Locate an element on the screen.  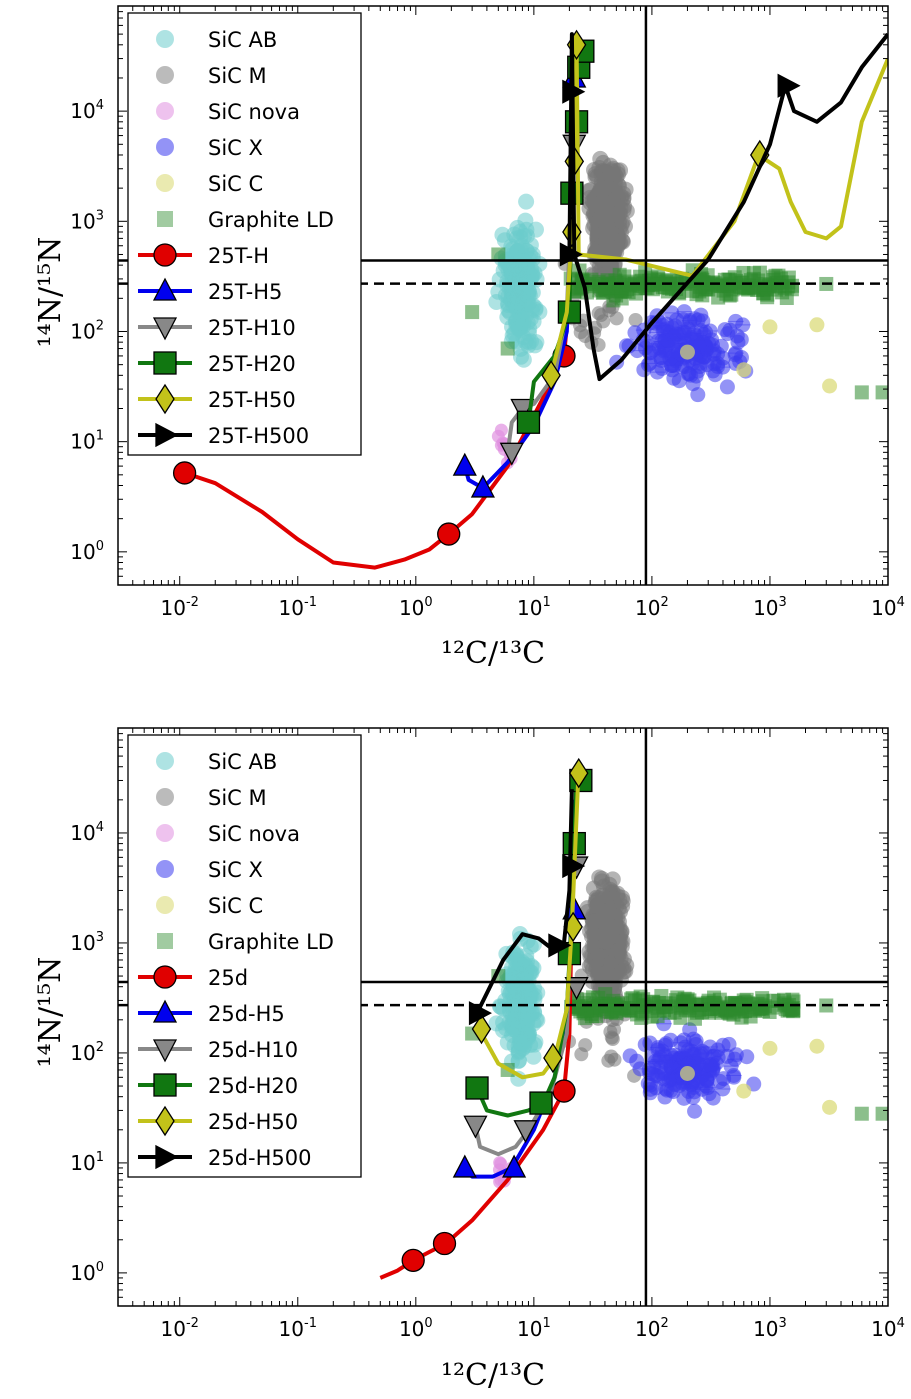
legend-label: SiC M is located at coordinates (237, 76).